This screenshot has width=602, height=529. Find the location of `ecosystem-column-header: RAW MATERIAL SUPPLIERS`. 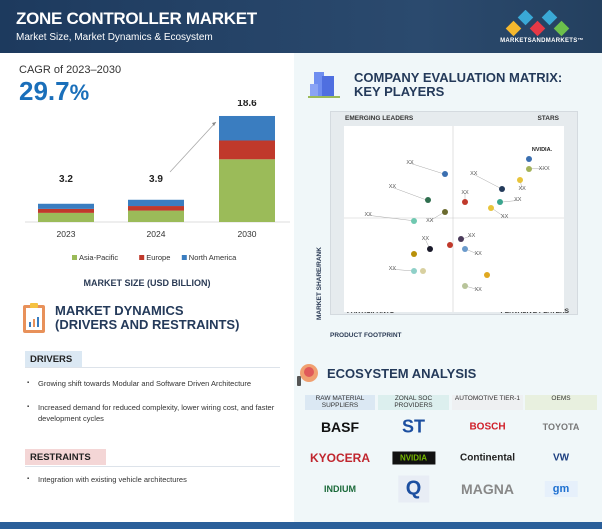

ecosystem-column-header: RAW MATERIAL SUPPLIERS is located at coordinates (340, 402).